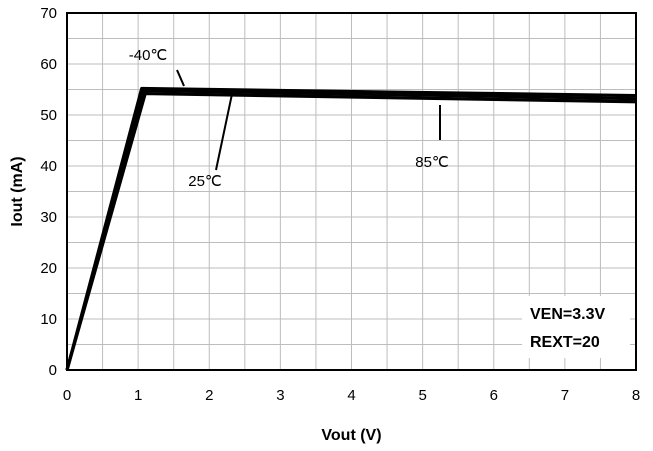 Image resolution: width=653 pixels, height=451 pixels. What do you see at coordinates (432, 162) in the screenshot?
I see `annotation-label: 85℃` at bounding box center [432, 162].